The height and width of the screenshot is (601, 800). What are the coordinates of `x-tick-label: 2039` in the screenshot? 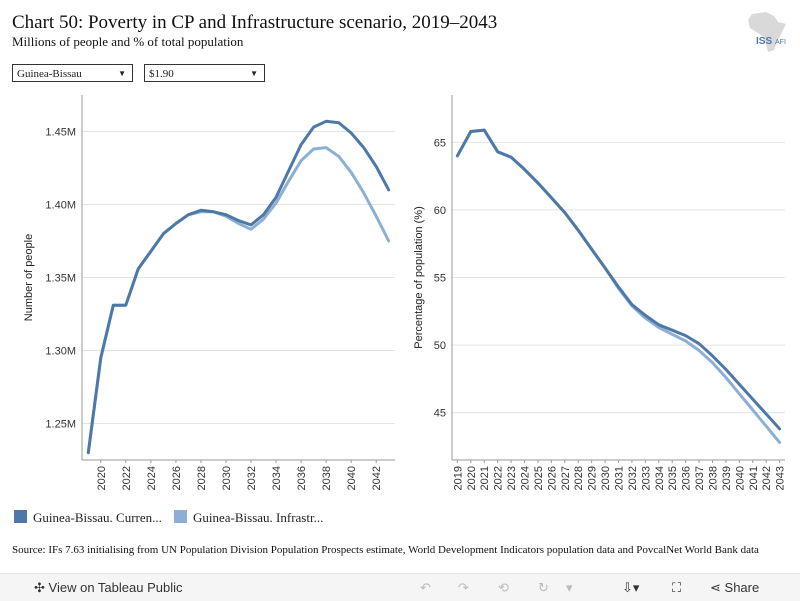 It's located at (727, 478).